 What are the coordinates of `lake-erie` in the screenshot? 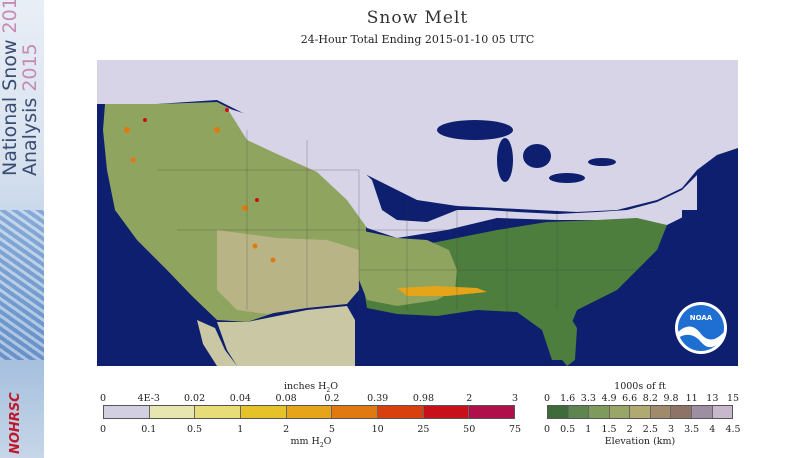 It's located at (567, 178).